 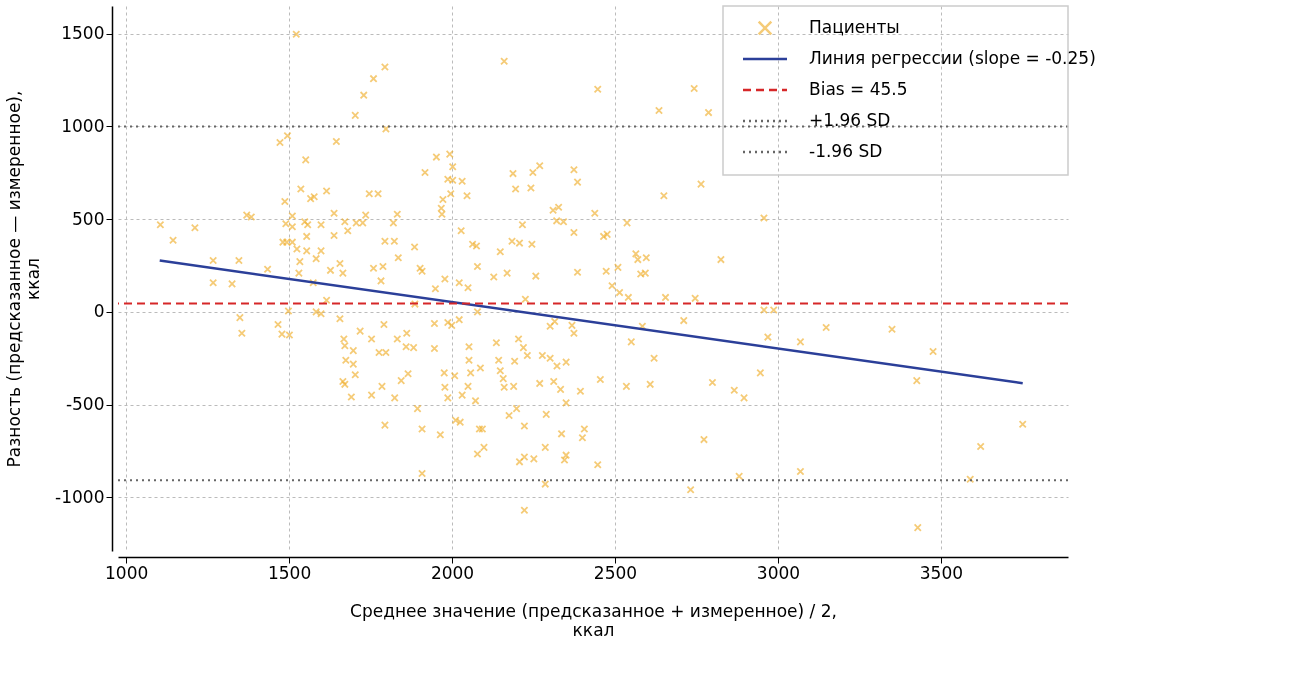 What do you see at coordinates (952, 58) in the screenshot?
I see `legend-label: Линия регрессии (slope = -0.25)` at bounding box center [952, 58].